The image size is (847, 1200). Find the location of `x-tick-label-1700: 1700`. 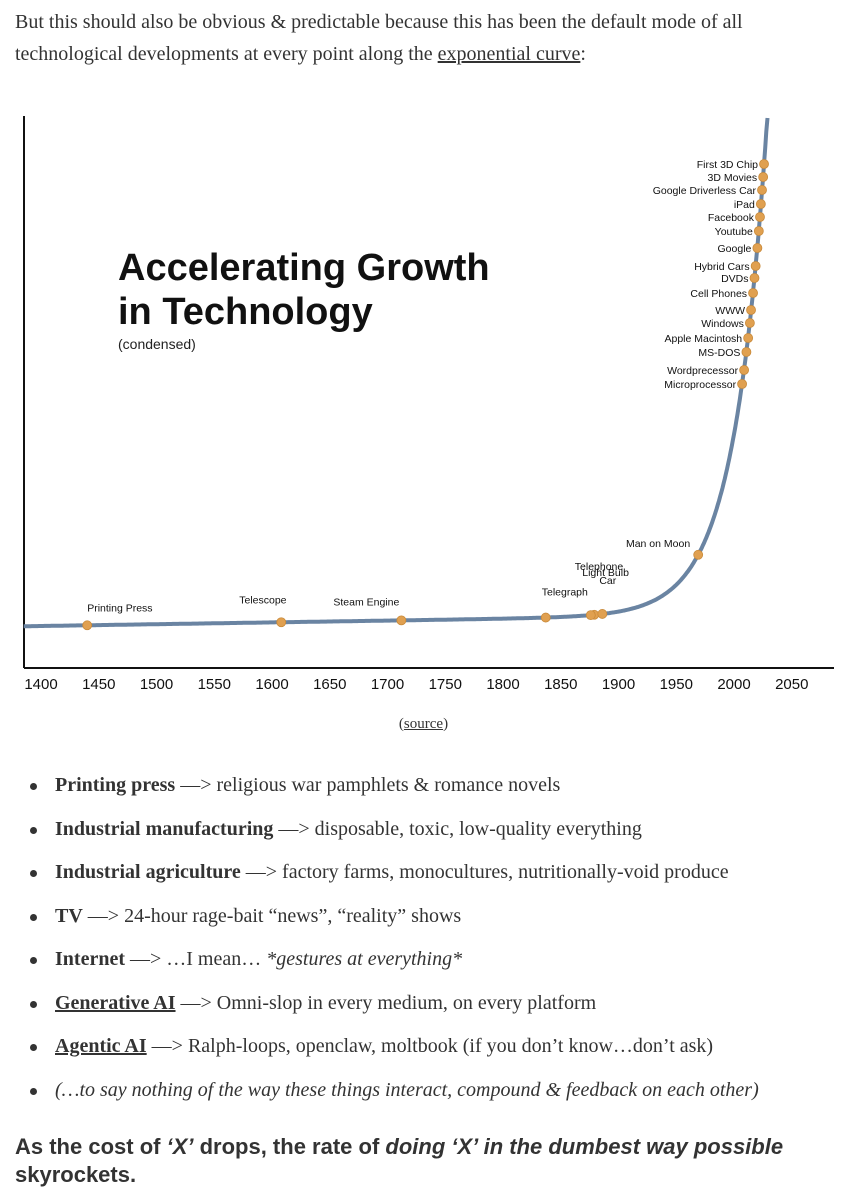

x-tick-label-1700: 1700 is located at coordinates (387, 684).